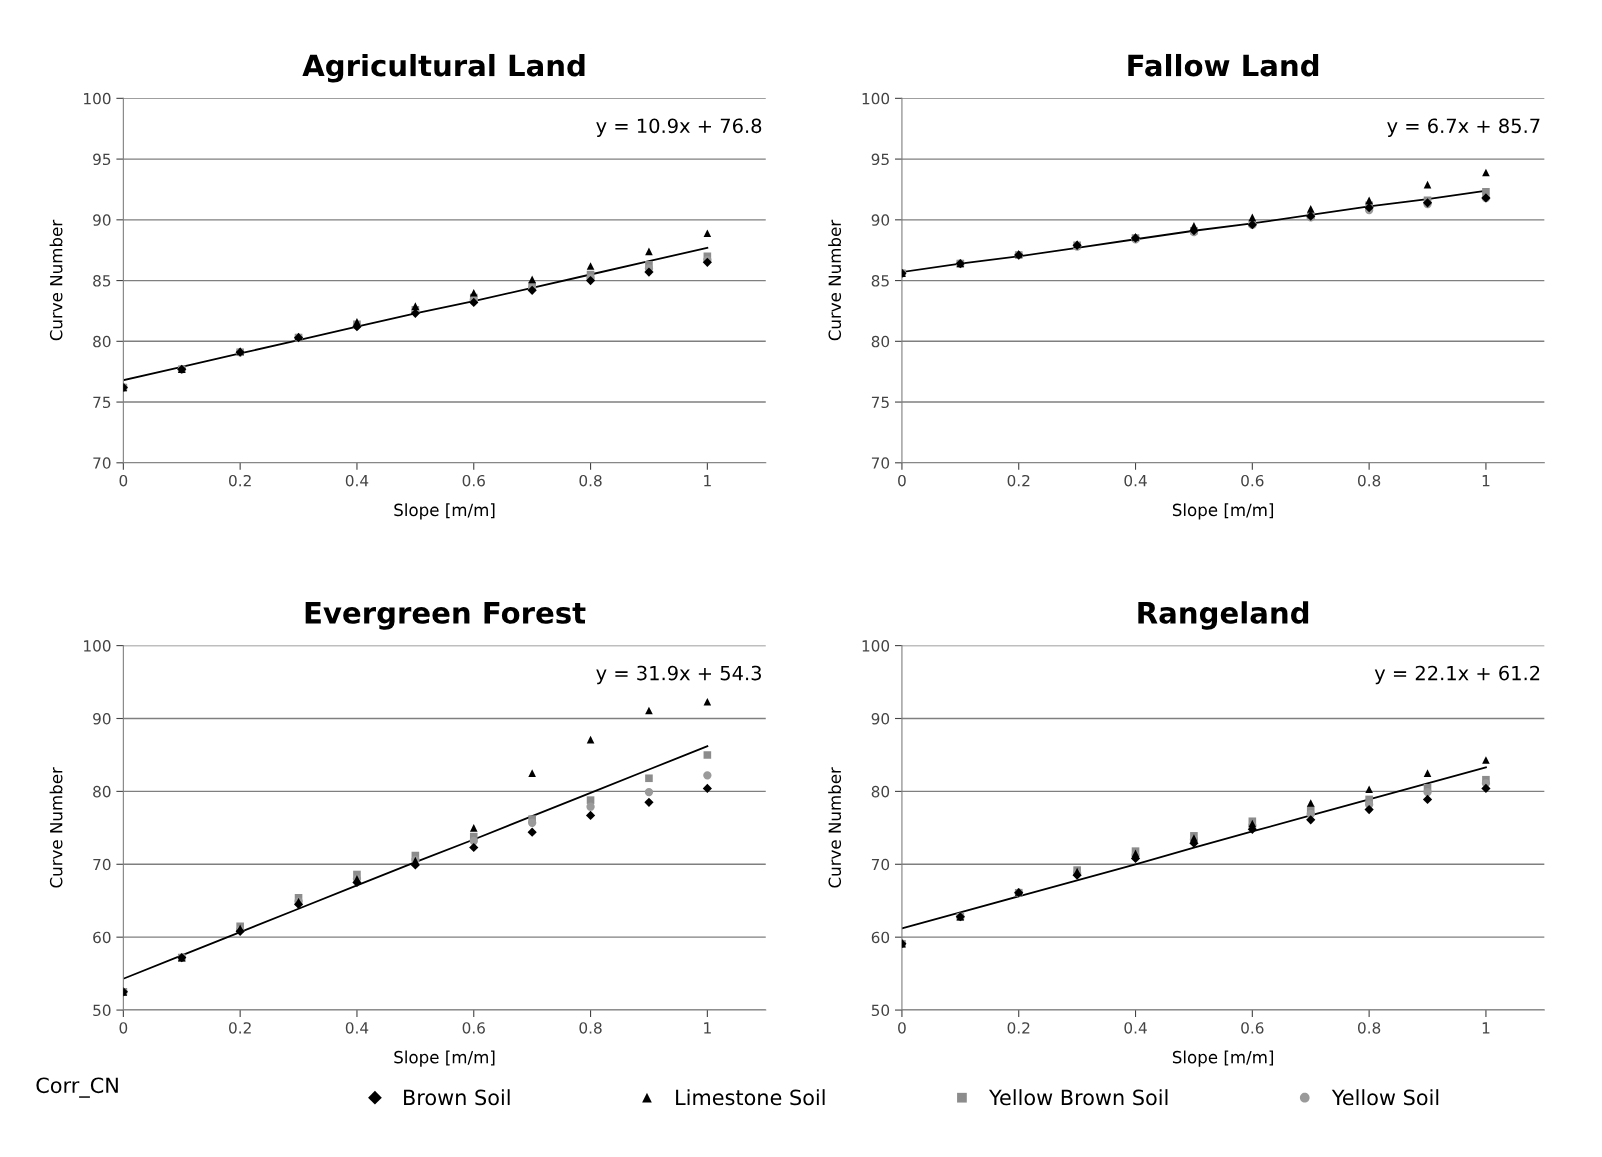  I want to click on chart-title: Evergreen Forest, so click(445, 616).